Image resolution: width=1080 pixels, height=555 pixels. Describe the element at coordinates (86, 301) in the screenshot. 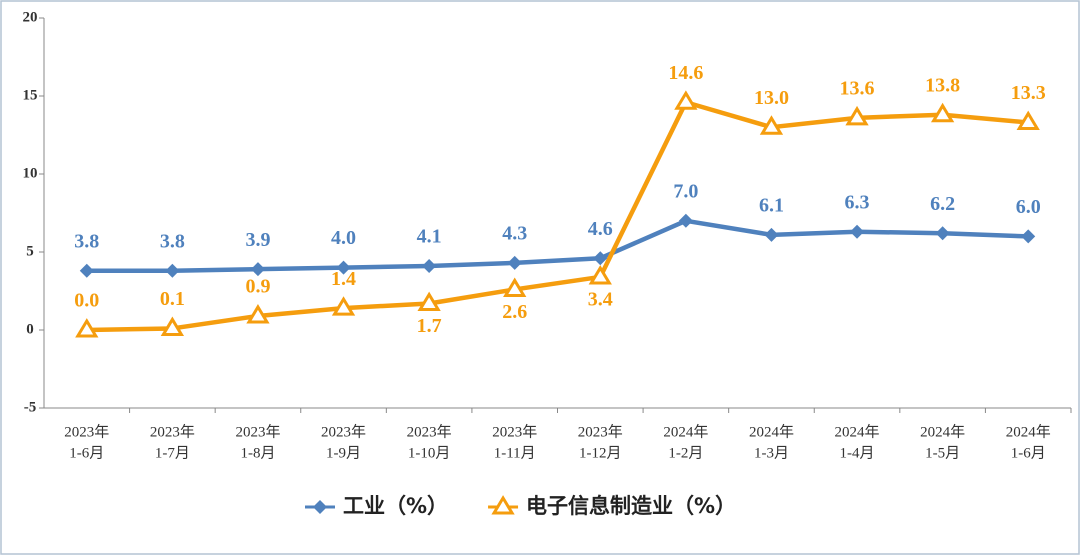

I see `data-label: 0.0` at that location.